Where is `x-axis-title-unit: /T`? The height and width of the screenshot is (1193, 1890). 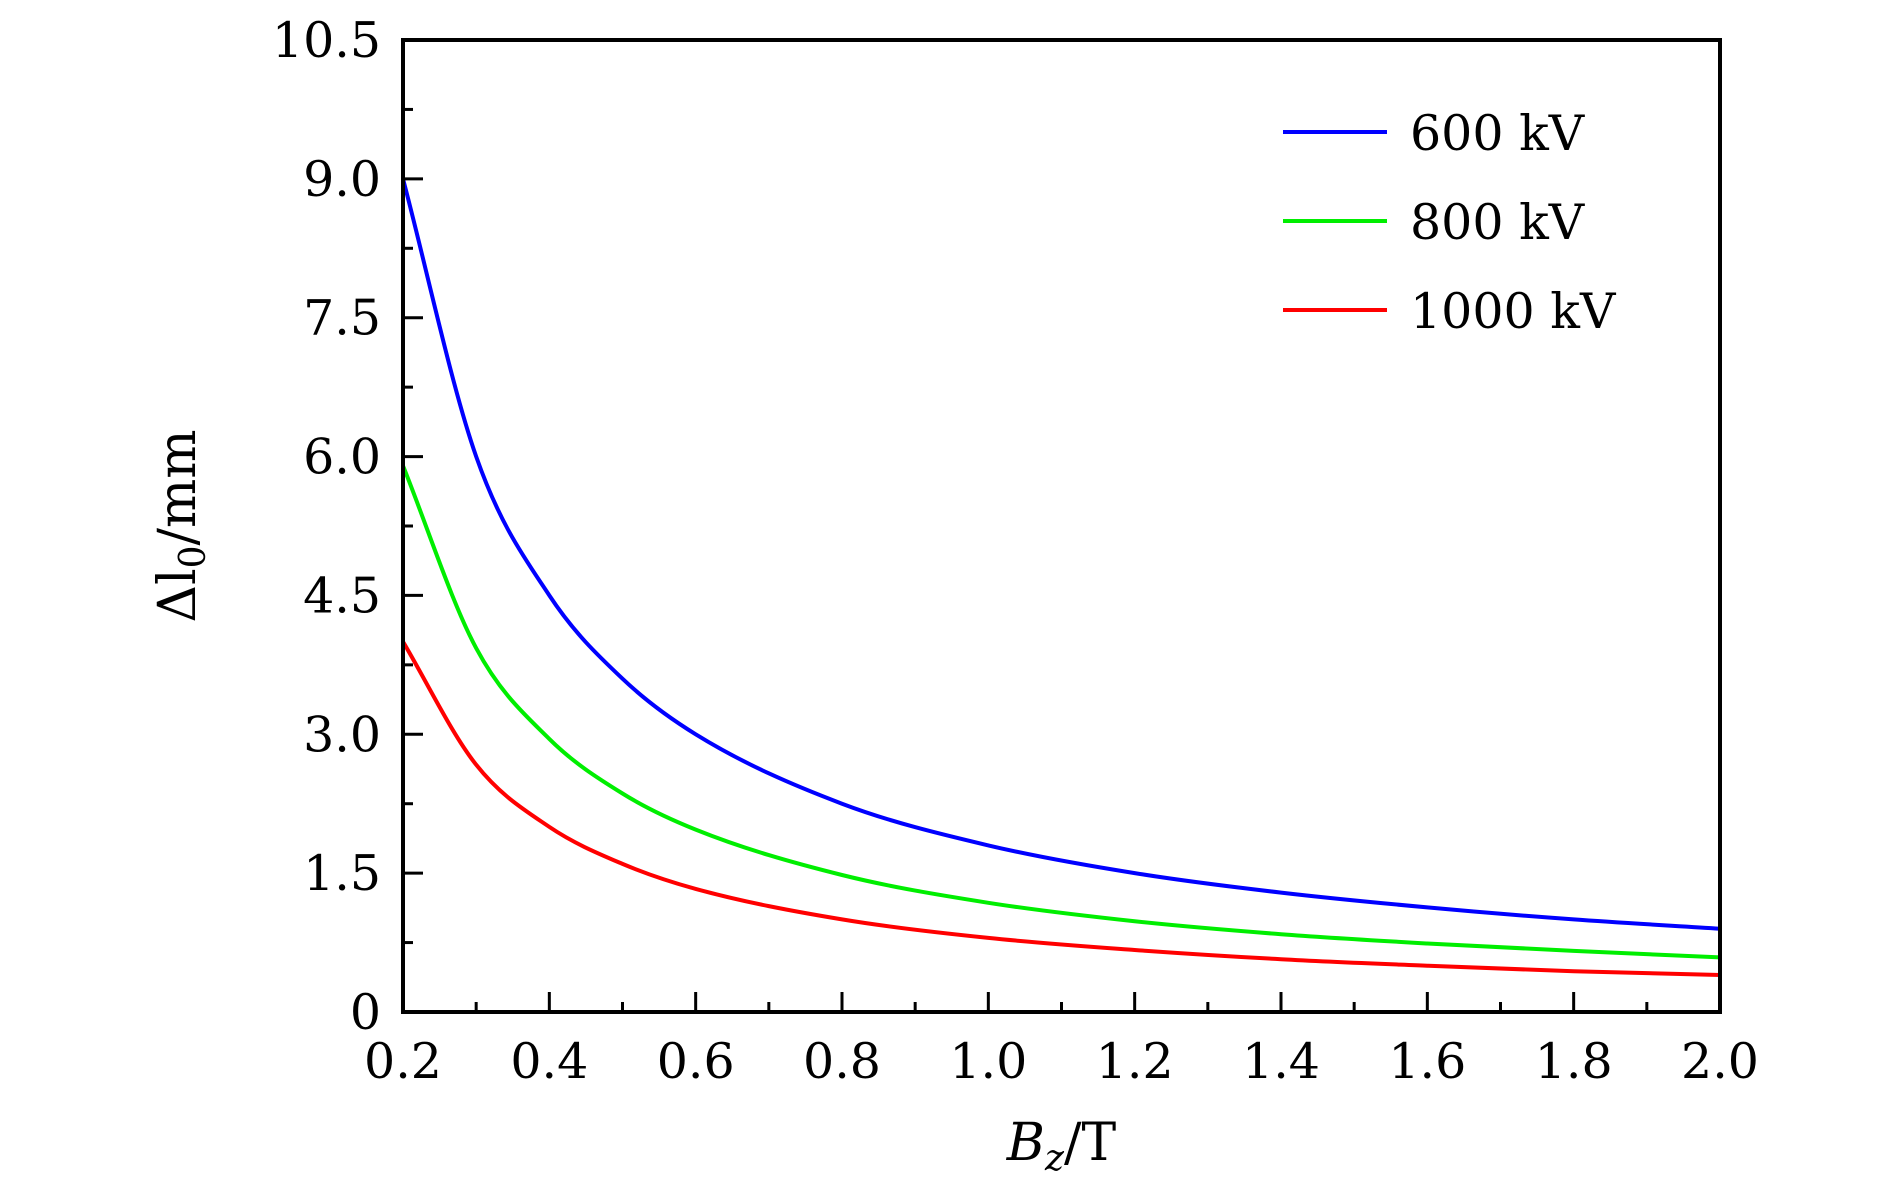 x-axis-title-unit: /T is located at coordinates (1090, 1143).